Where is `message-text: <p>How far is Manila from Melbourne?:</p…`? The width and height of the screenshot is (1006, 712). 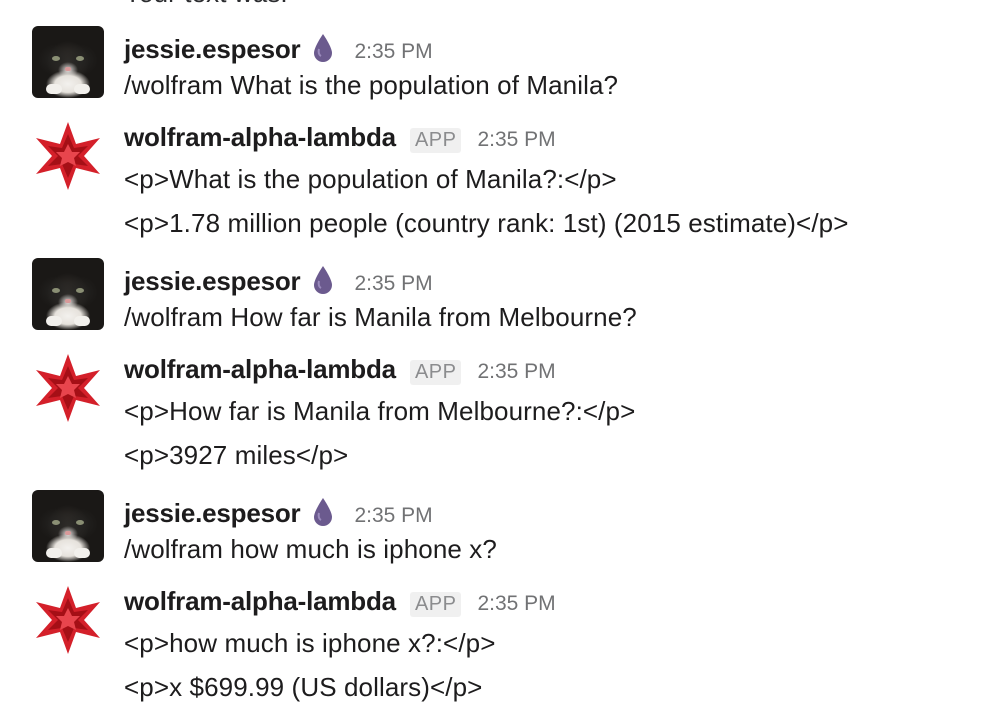
message-text: <p>How far is Manila from Melbourne?:</p… is located at coordinates (380, 411).